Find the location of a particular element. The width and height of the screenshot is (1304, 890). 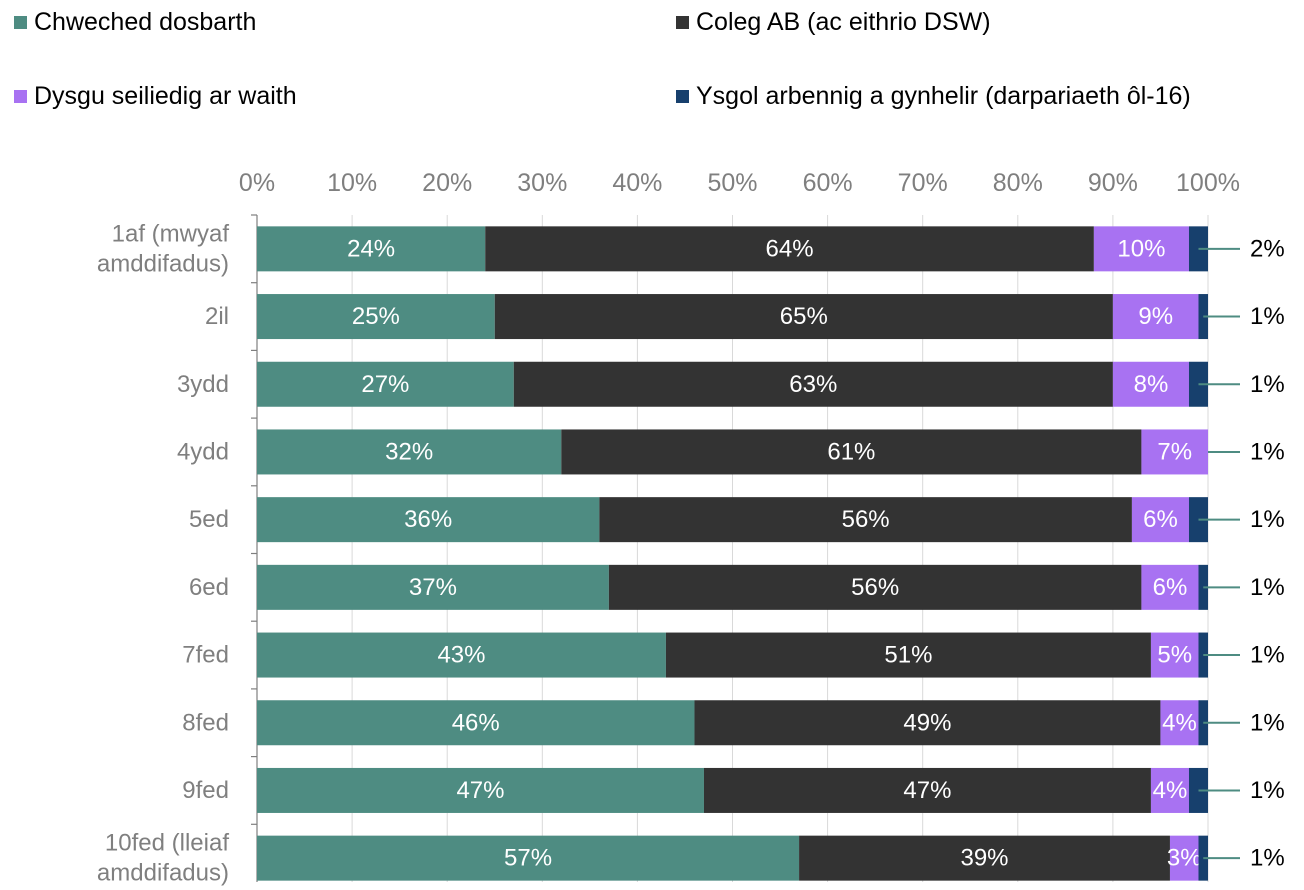

data-label: 9% is located at coordinates (1155, 316).